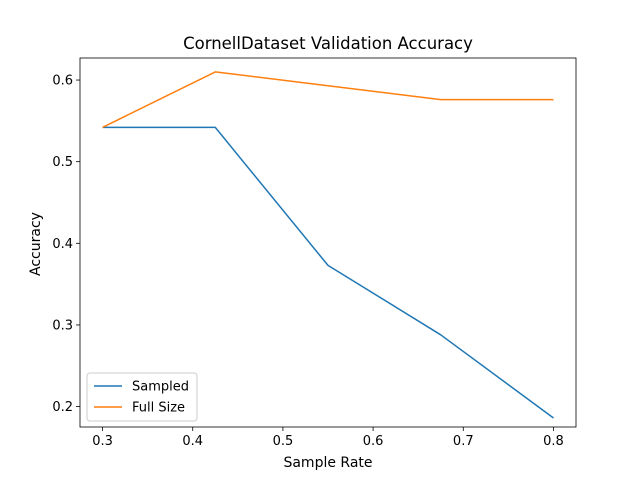 The width and height of the screenshot is (640, 480). What do you see at coordinates (102, 441) in the screenshot?
I see `x-tick-label: 0.3` at bounding box center [102, 441].